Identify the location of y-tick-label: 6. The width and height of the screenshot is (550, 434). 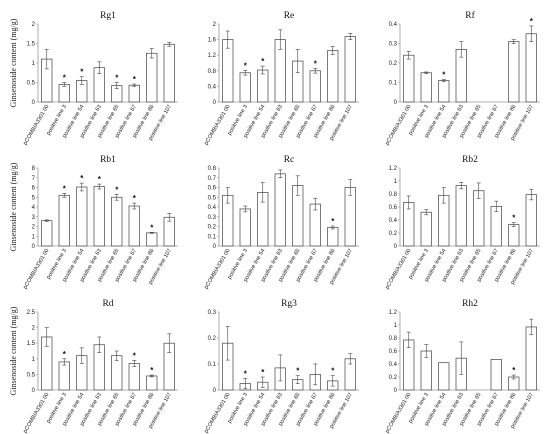
(34, 189).